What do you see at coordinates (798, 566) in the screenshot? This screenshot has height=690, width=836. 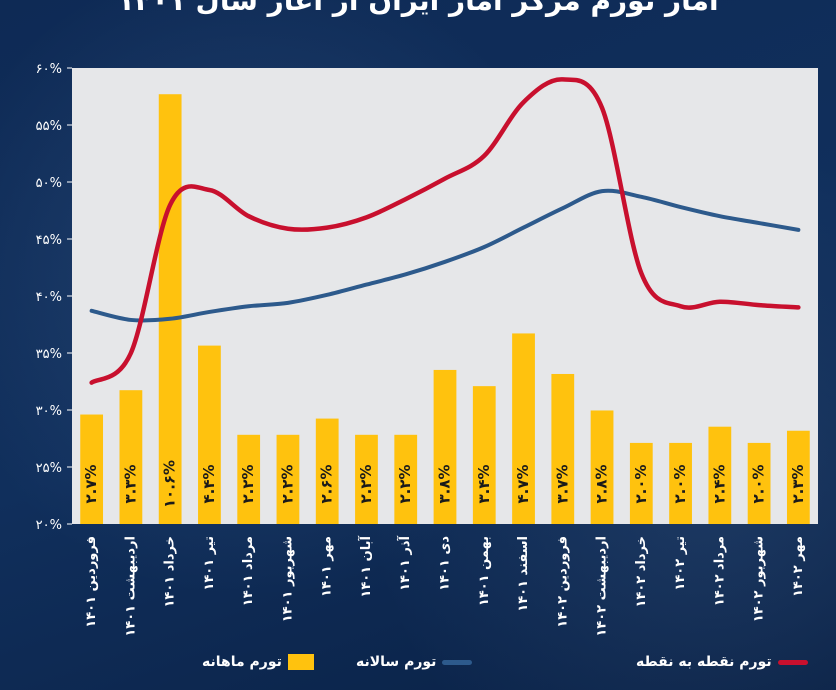 I see `x-tick-label: مهر ۱۴۰۲` at bounding box center [798, 566].